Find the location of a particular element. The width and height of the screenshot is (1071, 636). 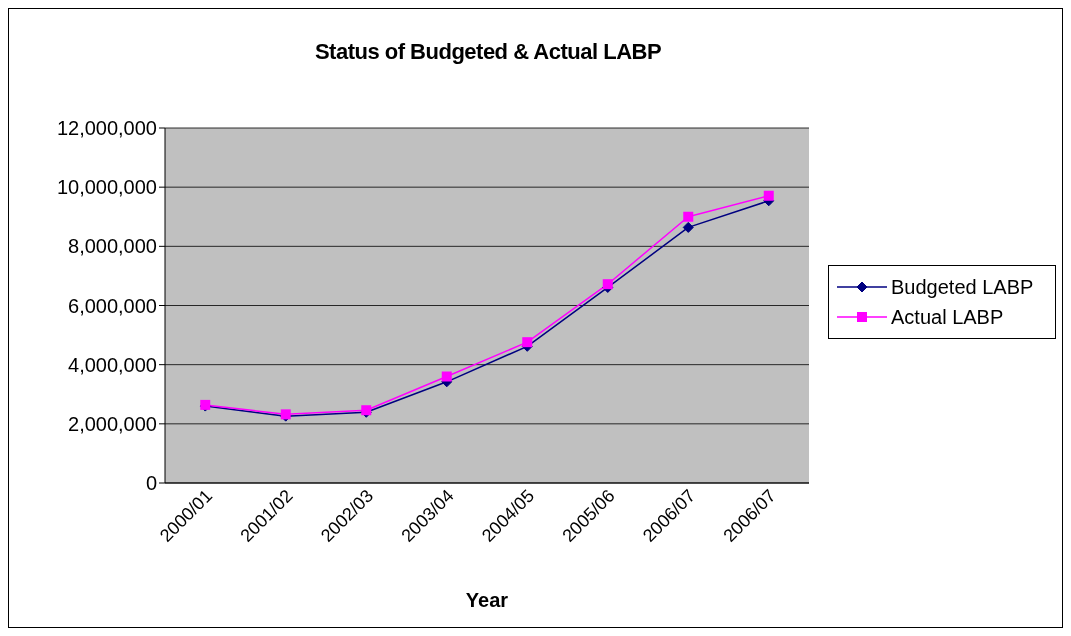

y-tick-label: 8,000,000 is located at coordinates (112, 246).